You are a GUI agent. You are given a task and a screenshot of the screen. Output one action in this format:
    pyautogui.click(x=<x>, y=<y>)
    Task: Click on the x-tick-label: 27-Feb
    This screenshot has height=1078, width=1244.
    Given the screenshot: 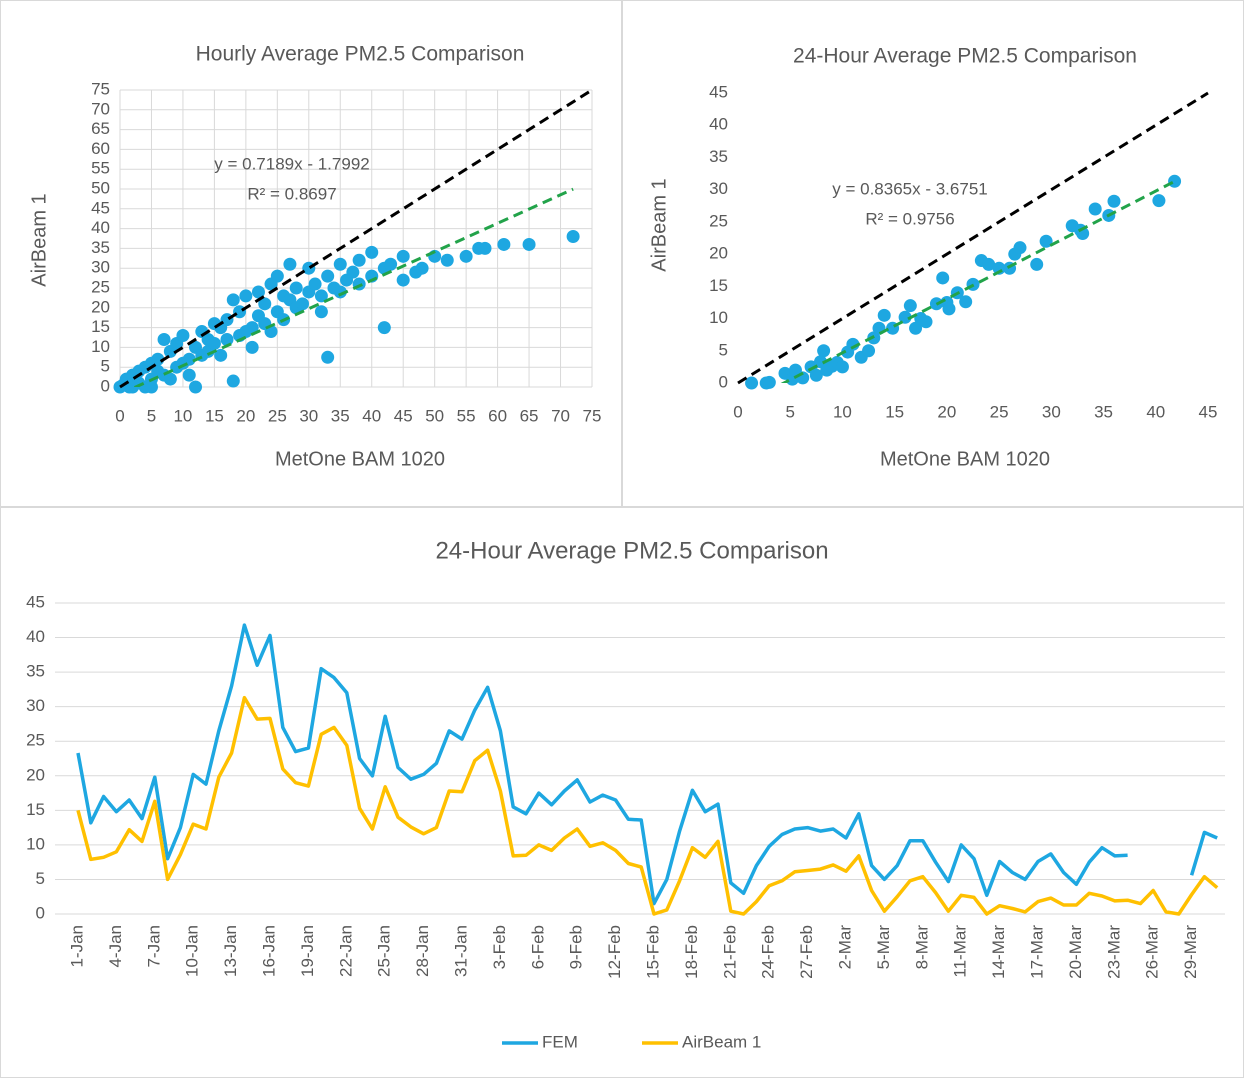 What is the action you would take?
    pyautogui.click(x=806, y=952)
    